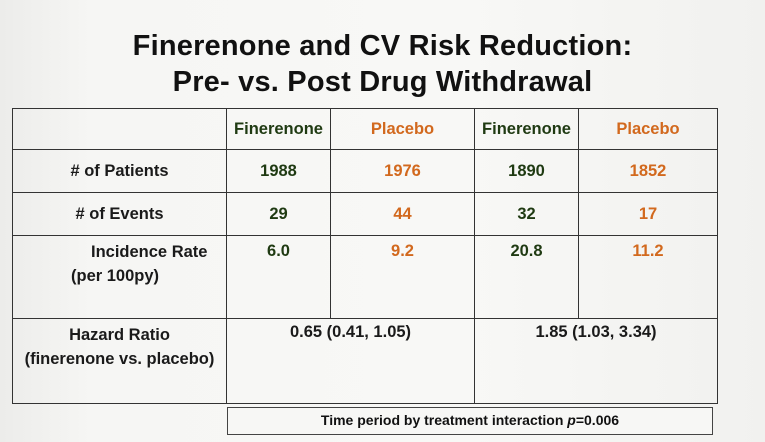  I want to click on incidence-label-line2: (per 100py), so click(115, 276).